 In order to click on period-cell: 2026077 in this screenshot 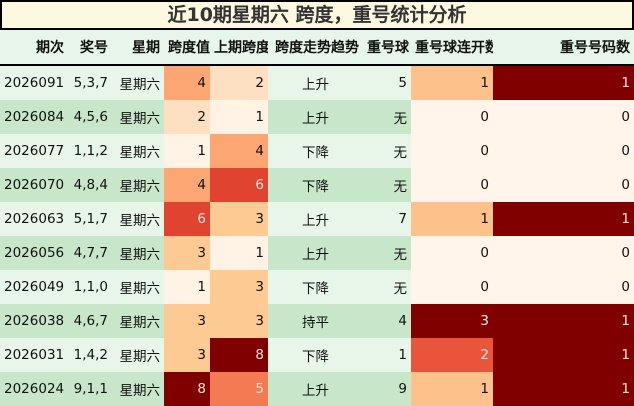, I will do `click(34, 151)`.